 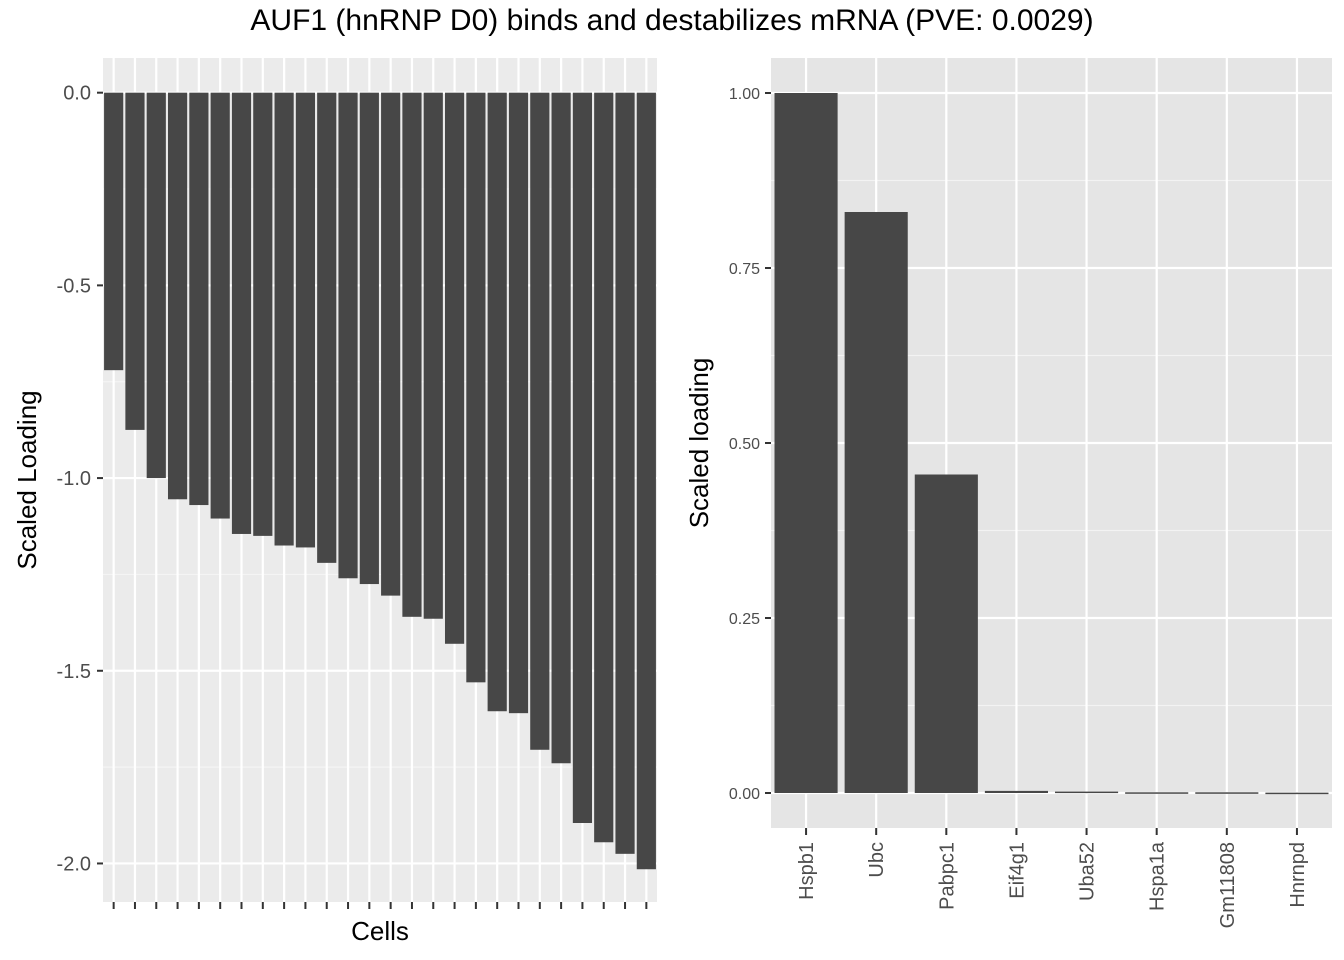 What do you see at coordinates (1298, 875) in the screenshot?
I see `x-tick-label: Hnrnpd` at bounding box center [1298, 875].